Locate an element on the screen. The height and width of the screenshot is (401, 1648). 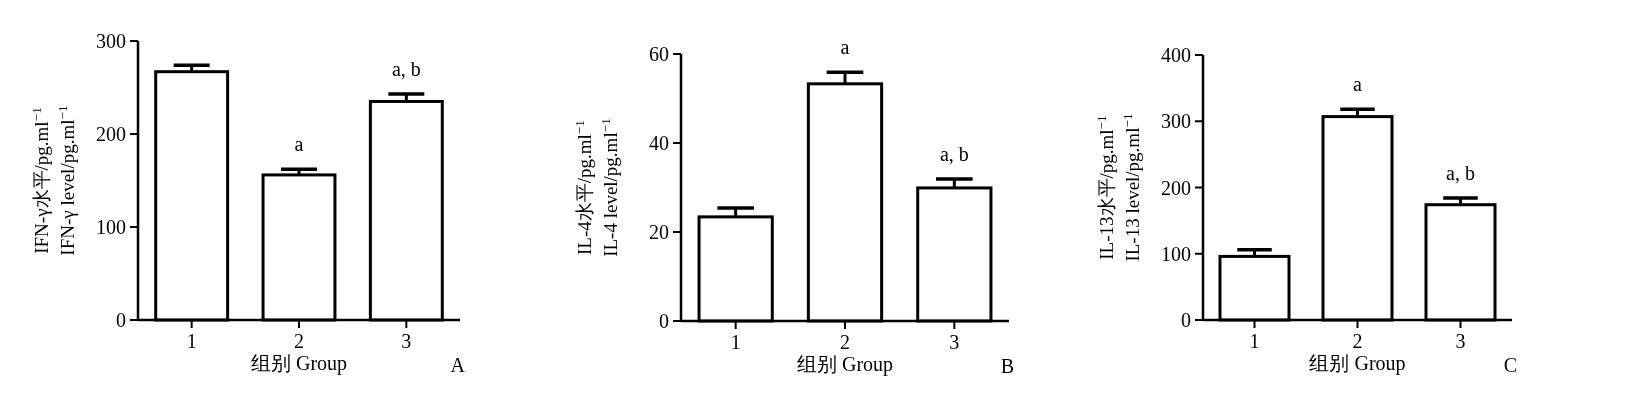
text: A is located at coordinates (458, 365).